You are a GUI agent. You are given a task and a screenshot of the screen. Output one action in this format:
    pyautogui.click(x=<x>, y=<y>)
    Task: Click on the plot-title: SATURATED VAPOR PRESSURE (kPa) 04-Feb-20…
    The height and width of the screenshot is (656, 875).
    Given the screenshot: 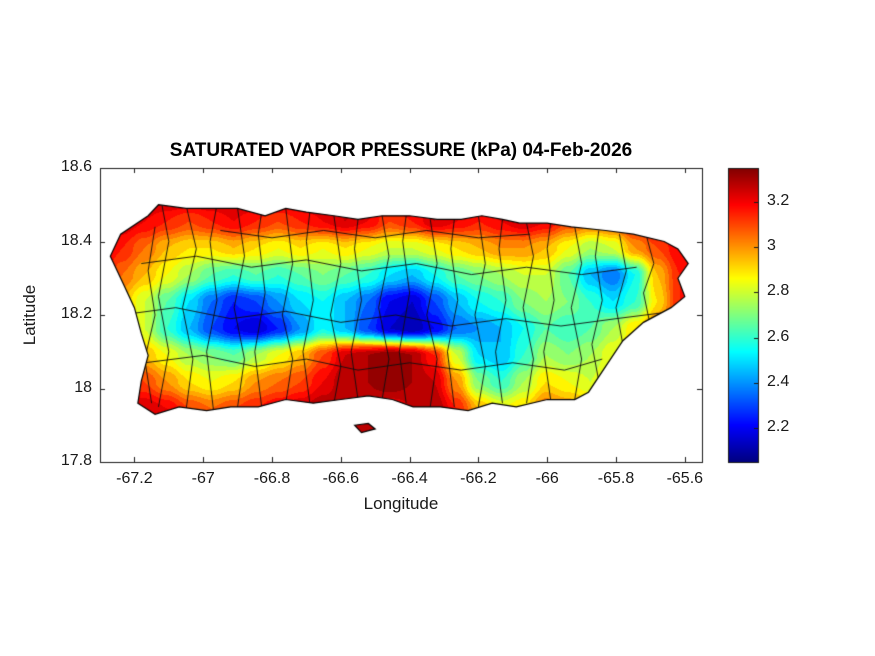 What is the action you would take?
    pyautogui.click(x=401, y=150)
    